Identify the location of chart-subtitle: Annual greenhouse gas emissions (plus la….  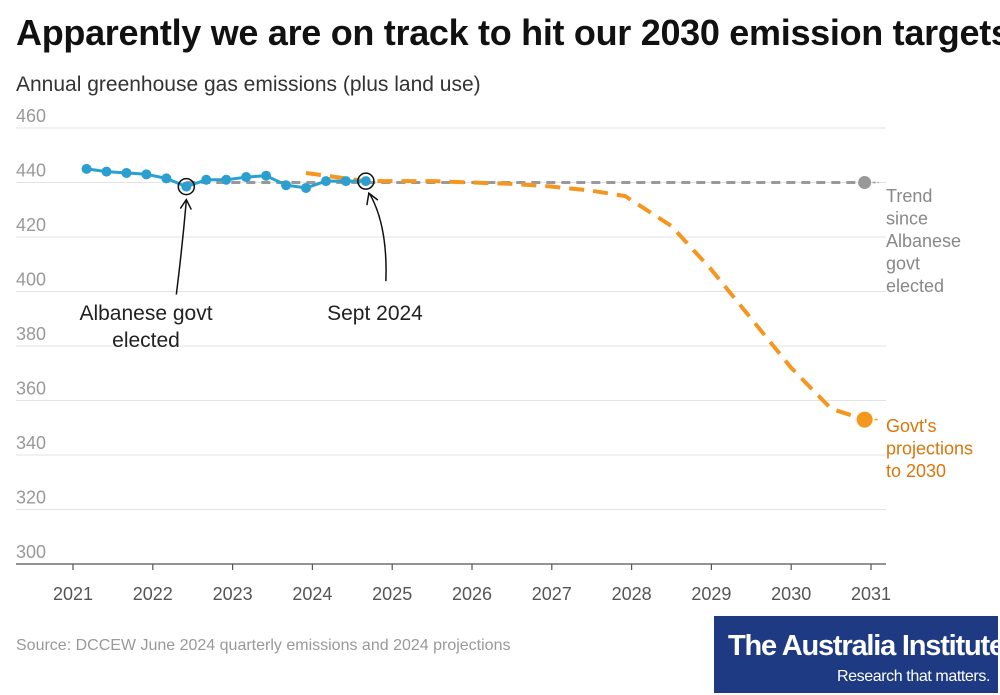
(248, 84).